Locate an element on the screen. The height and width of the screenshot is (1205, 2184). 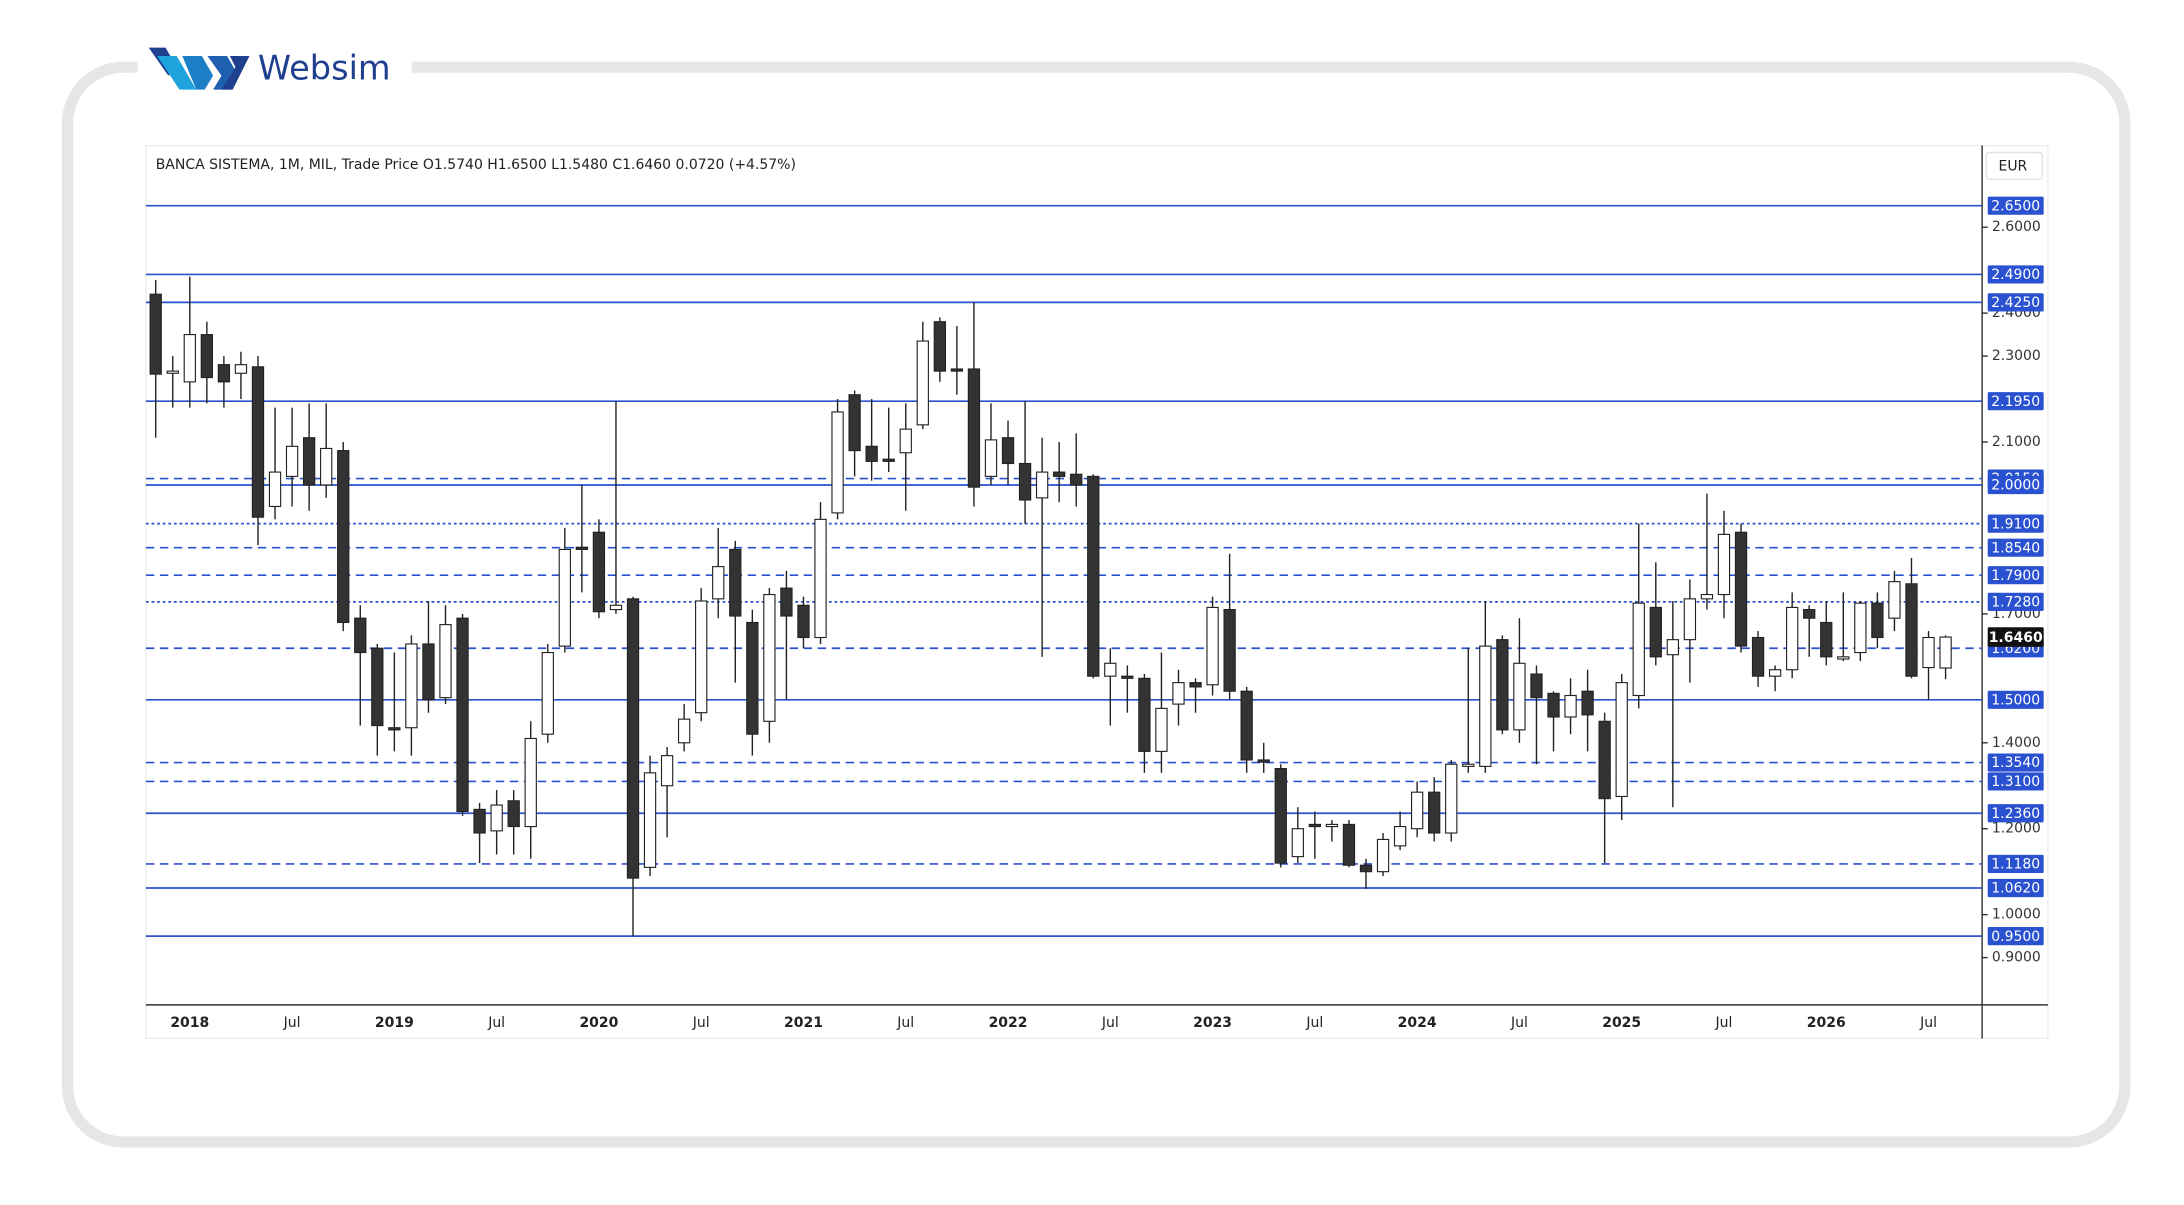
level-label: 1.7280 is located at coordinates (2015, 603).